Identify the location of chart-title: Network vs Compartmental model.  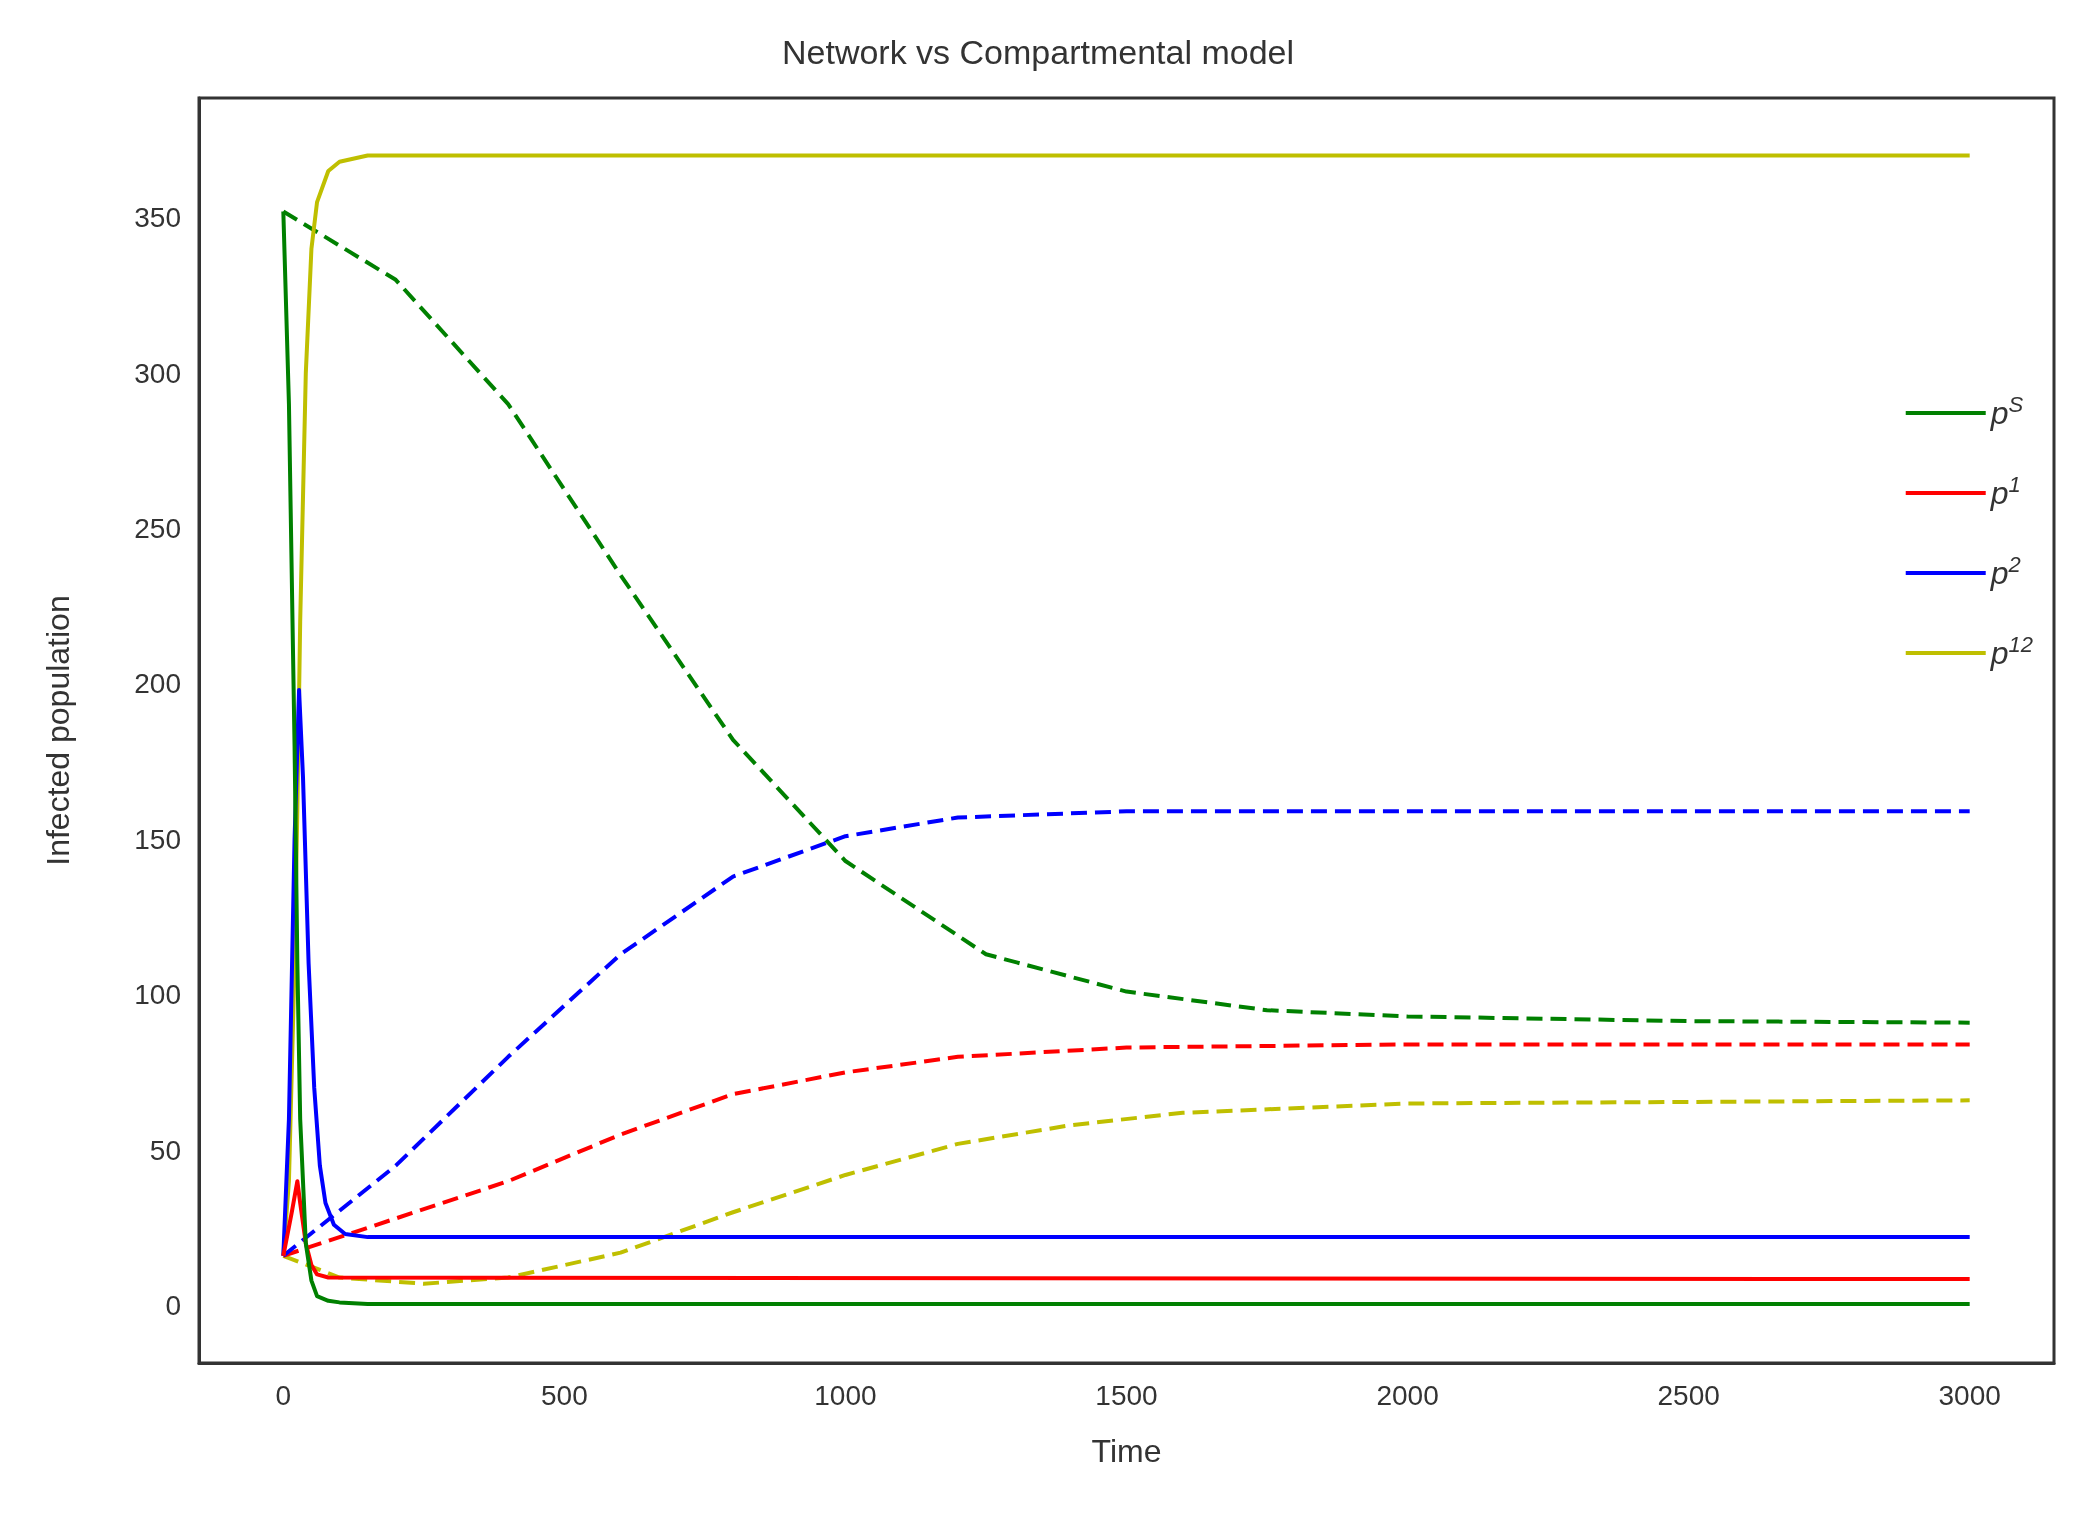
(1038, 52).